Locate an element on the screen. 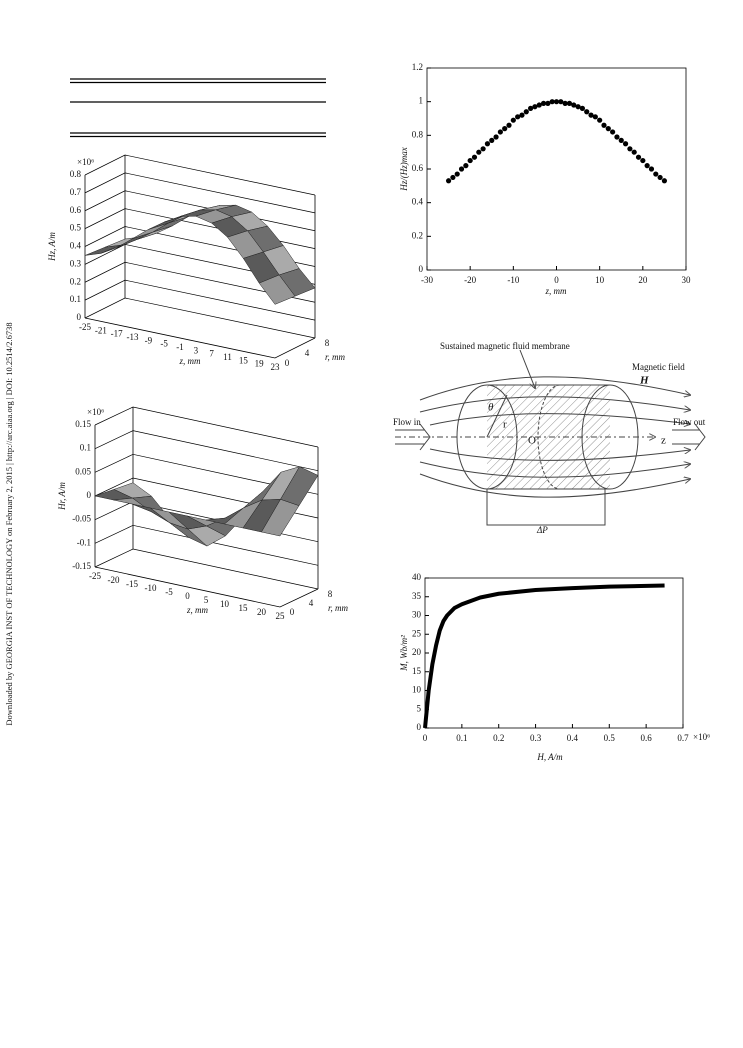 The height and width of the screenshot is (1048, 743). diagram-label: Sustained magnetic fluid membrane is located at coordinates (505, 346).